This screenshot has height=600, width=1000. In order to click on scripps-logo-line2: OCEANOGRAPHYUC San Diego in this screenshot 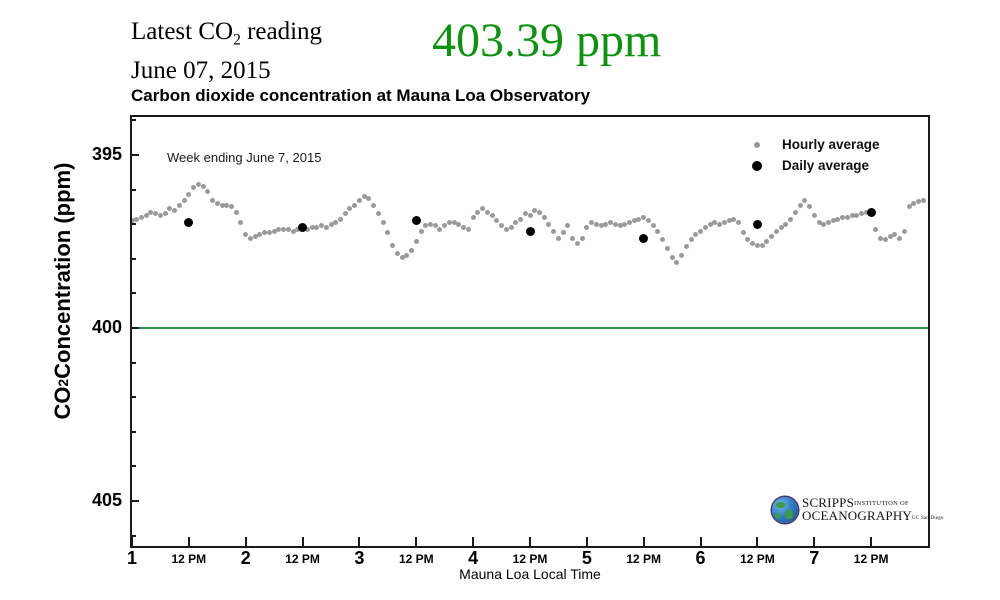, I will do `click(873, 515)`.